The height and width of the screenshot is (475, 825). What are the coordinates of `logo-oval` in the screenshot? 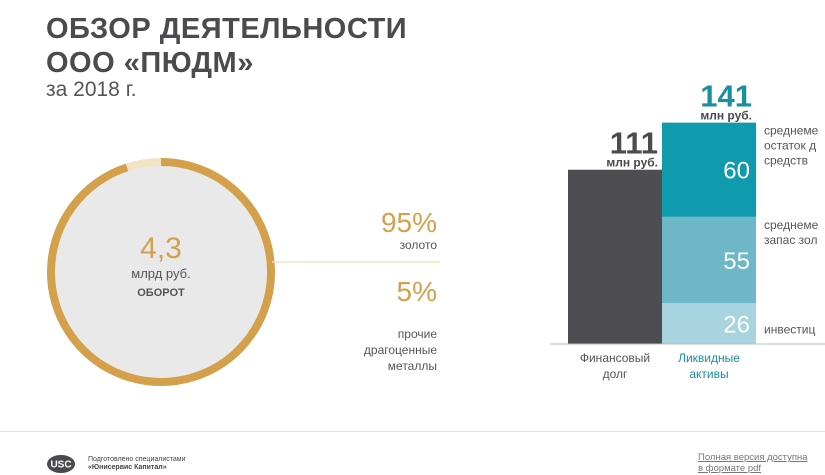 It's located at (61, 464).